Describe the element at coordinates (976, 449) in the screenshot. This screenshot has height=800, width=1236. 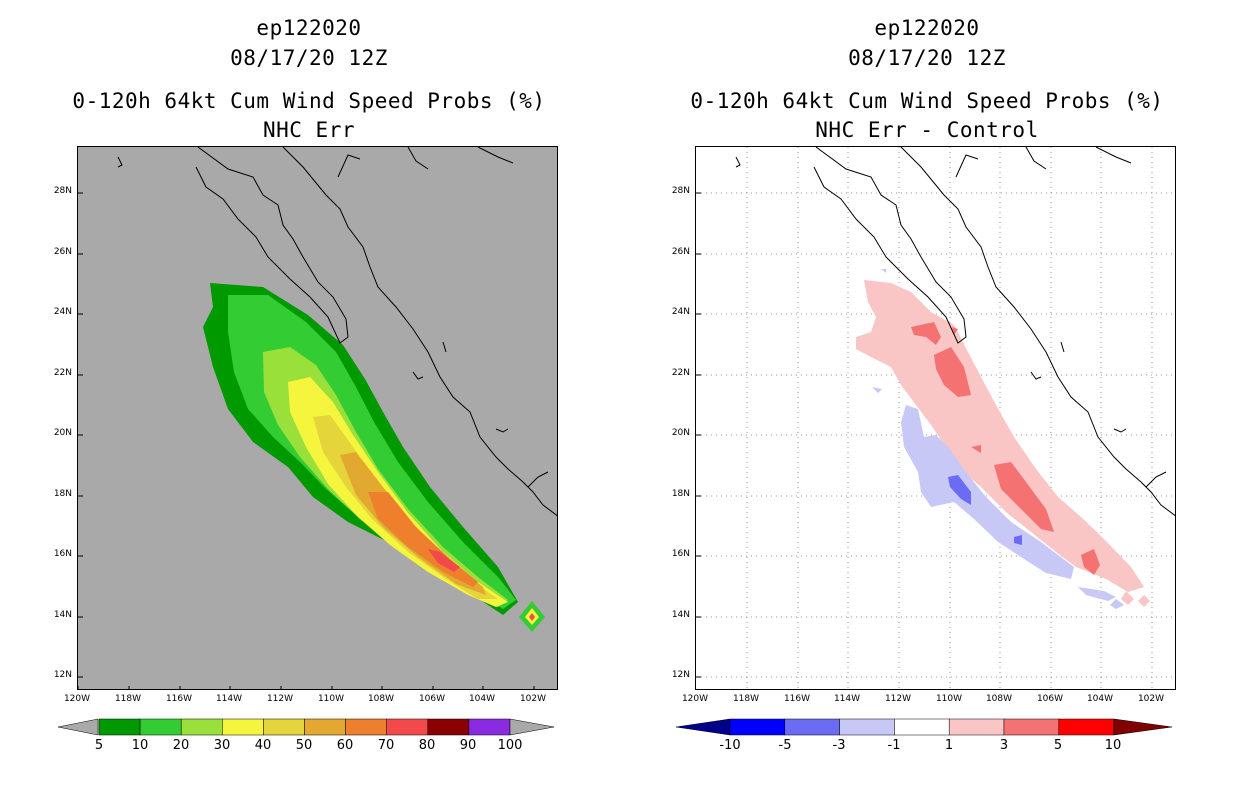
I see `diff-pos-3-5-e` at that location.